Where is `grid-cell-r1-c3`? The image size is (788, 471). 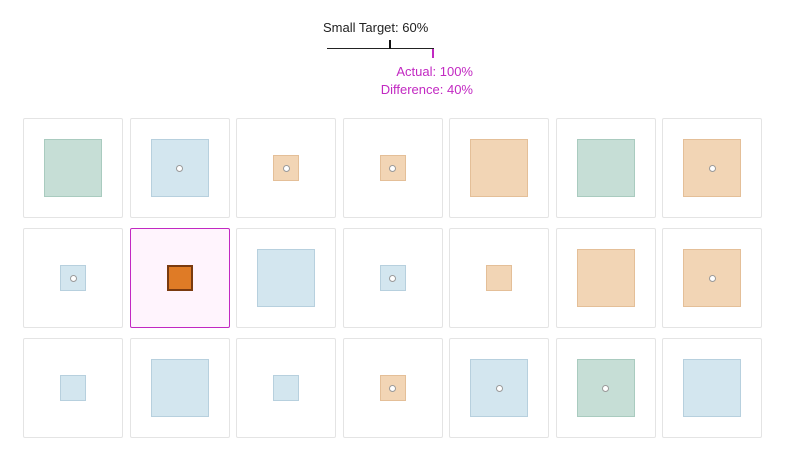
grid-cell-r1-c3 is located at coordinates (286, 168).